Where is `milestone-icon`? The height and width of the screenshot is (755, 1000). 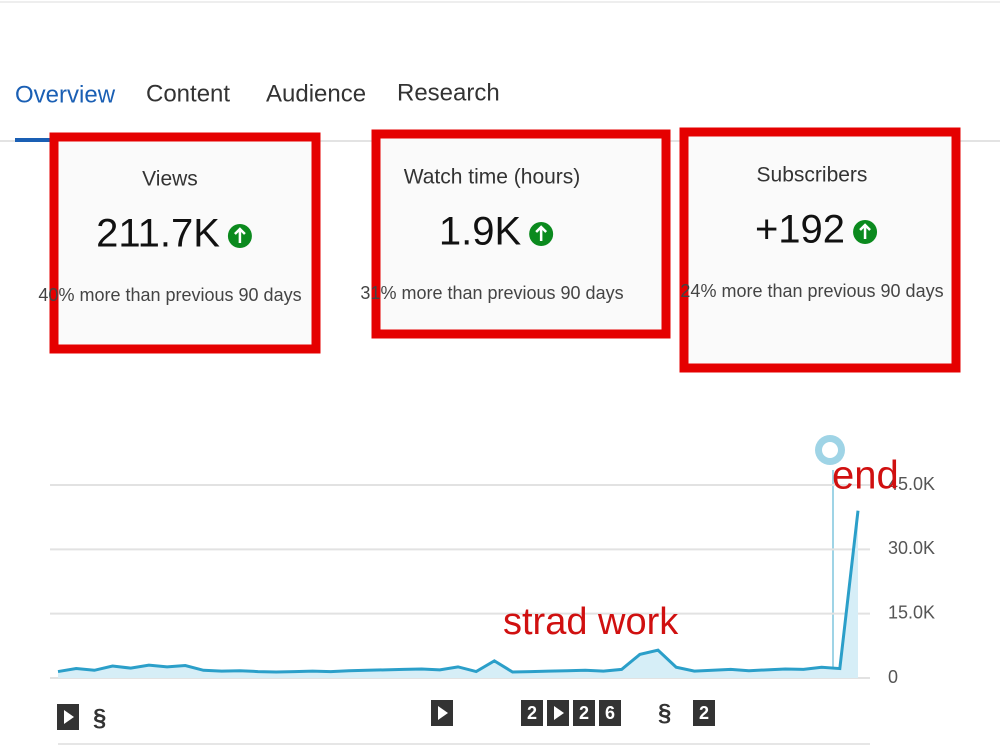 milestone-icon is located at coordinates (830, 450).